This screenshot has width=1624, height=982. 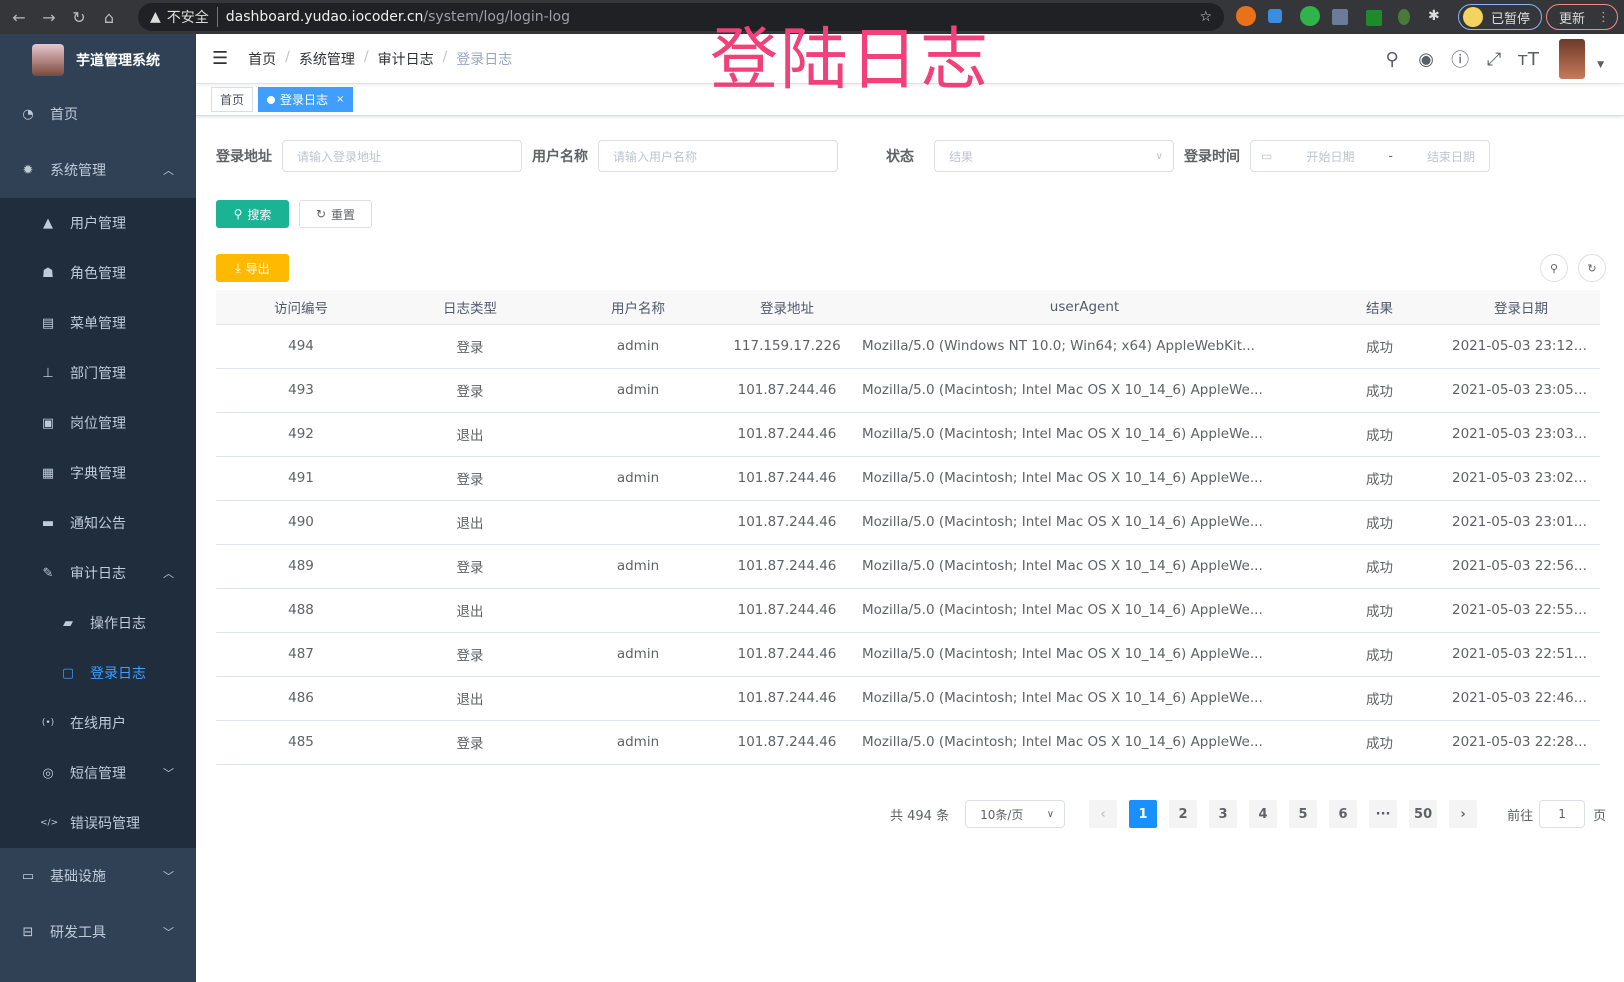 What do you see at coordinates (638, 698) in the screenshot?
I see `table-cell` at bounding box center [638, 698].